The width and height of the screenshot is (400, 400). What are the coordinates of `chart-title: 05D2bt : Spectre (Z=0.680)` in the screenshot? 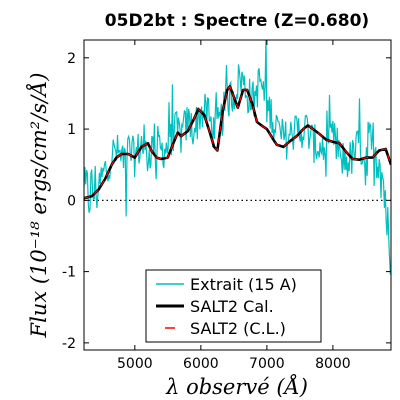 It's located at (237, 21).